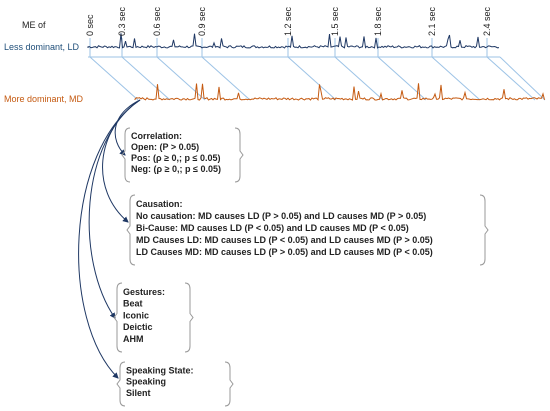  What do you see at coordinates (160, 370) in the screenshot?
I see `box-title: Speaking State:` at bounding box center [160, 370].